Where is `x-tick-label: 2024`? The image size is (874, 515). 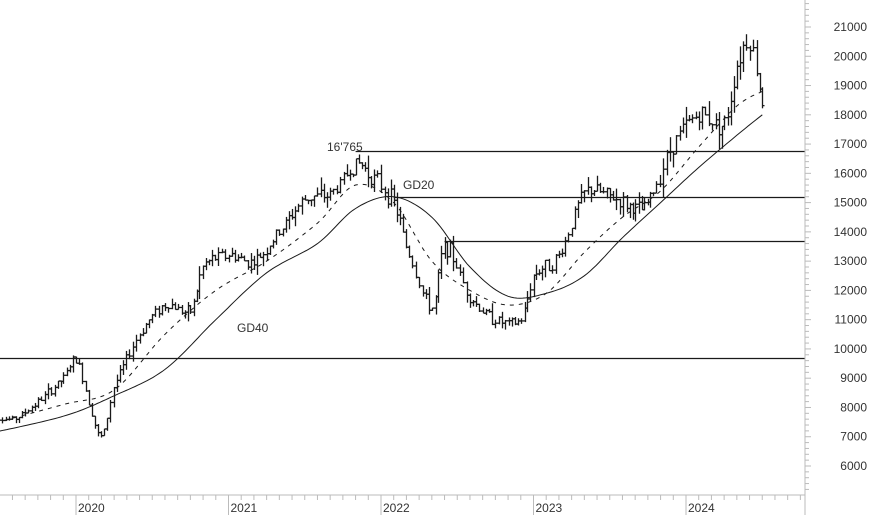
x-tick-label: 2024 is located at coordinates (701, 508).